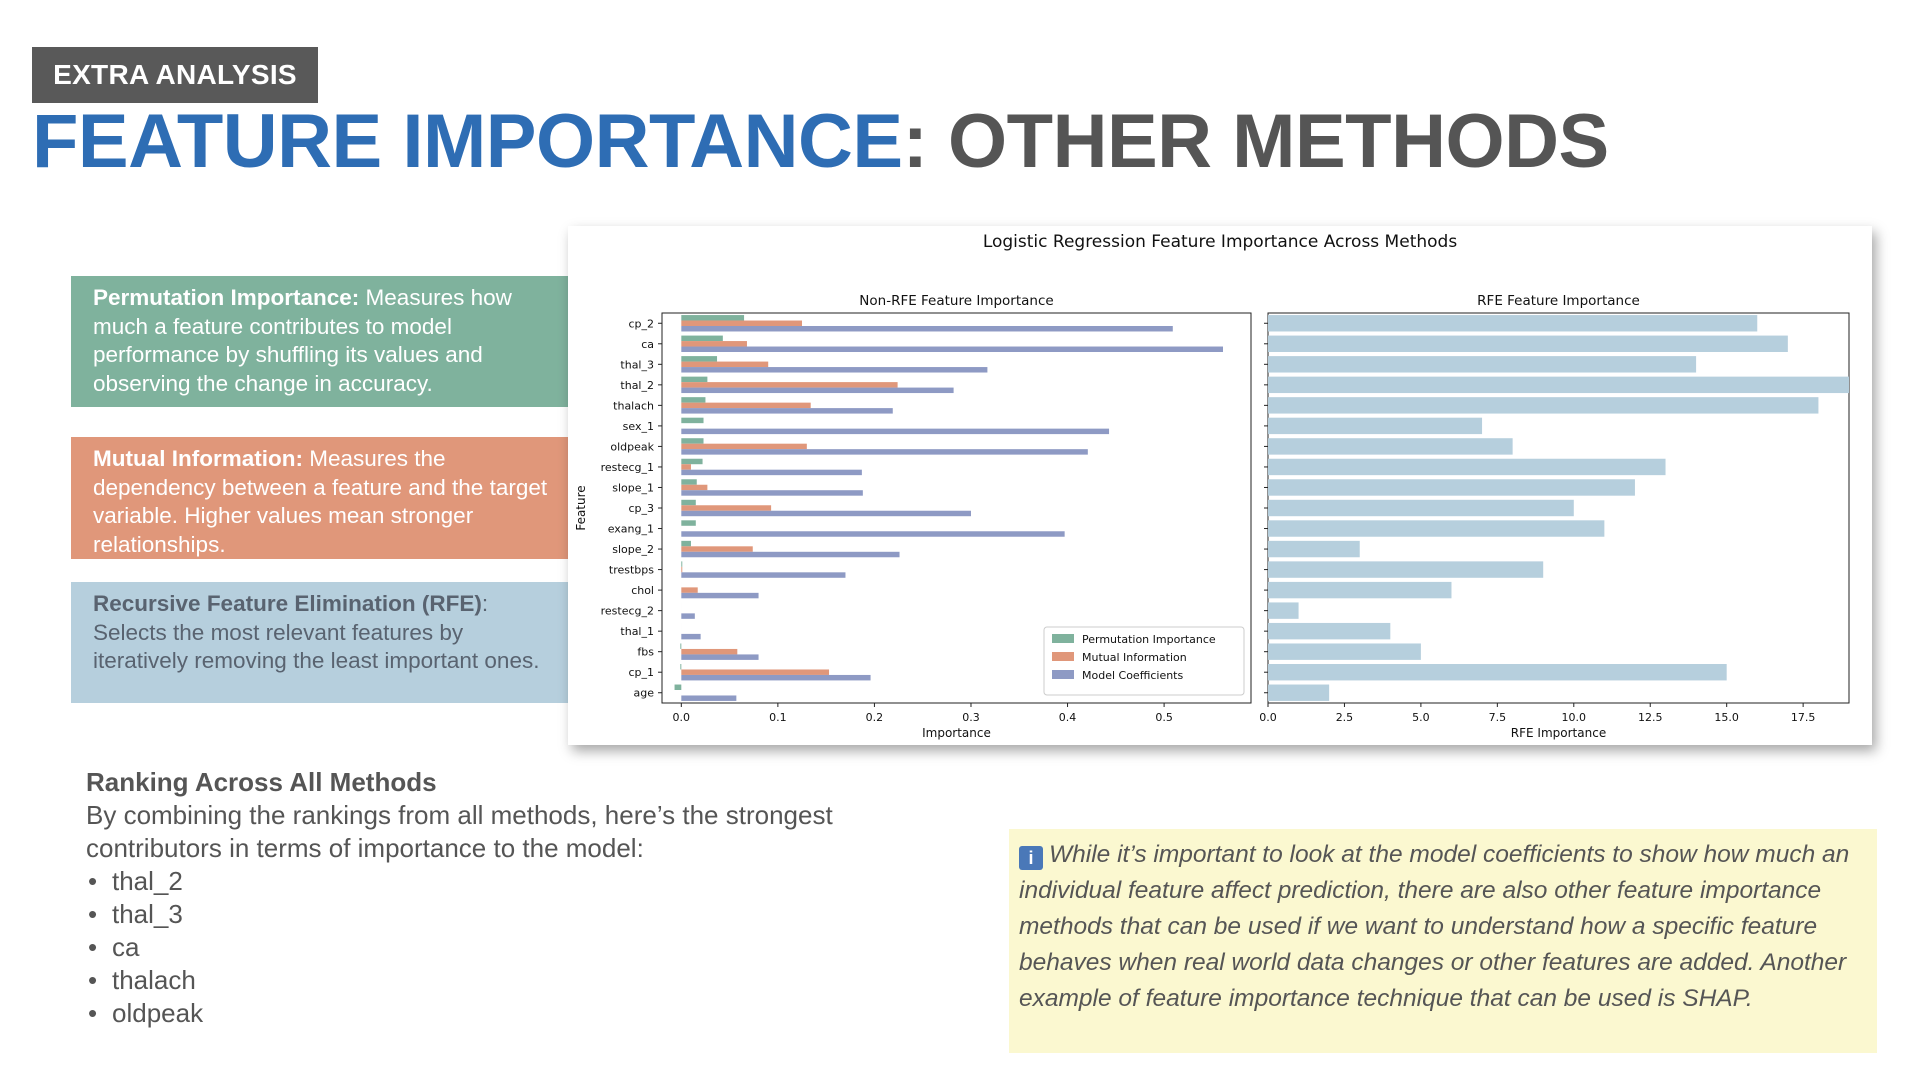  Describe the element at coordinates (466, 881) in the screenshot. I see `ranking-item: thal_2` at that location.